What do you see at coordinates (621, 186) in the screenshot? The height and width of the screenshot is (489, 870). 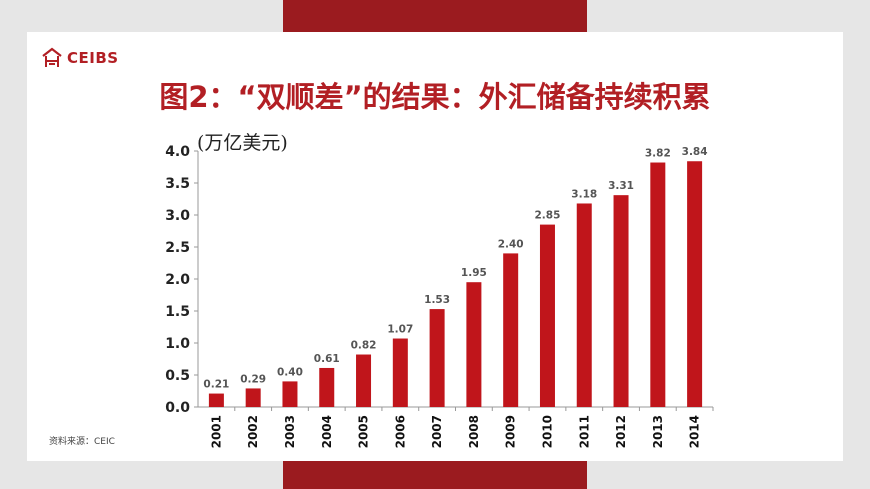 I see `data-label-2012: 3.31` at bounding box center [621, 186].